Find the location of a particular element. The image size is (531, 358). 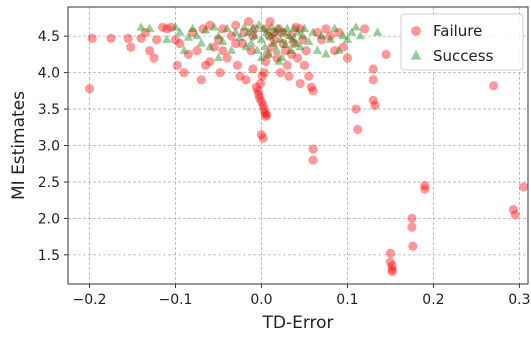

y-tick-label: 4.5 is located at coordinates (49, 37).